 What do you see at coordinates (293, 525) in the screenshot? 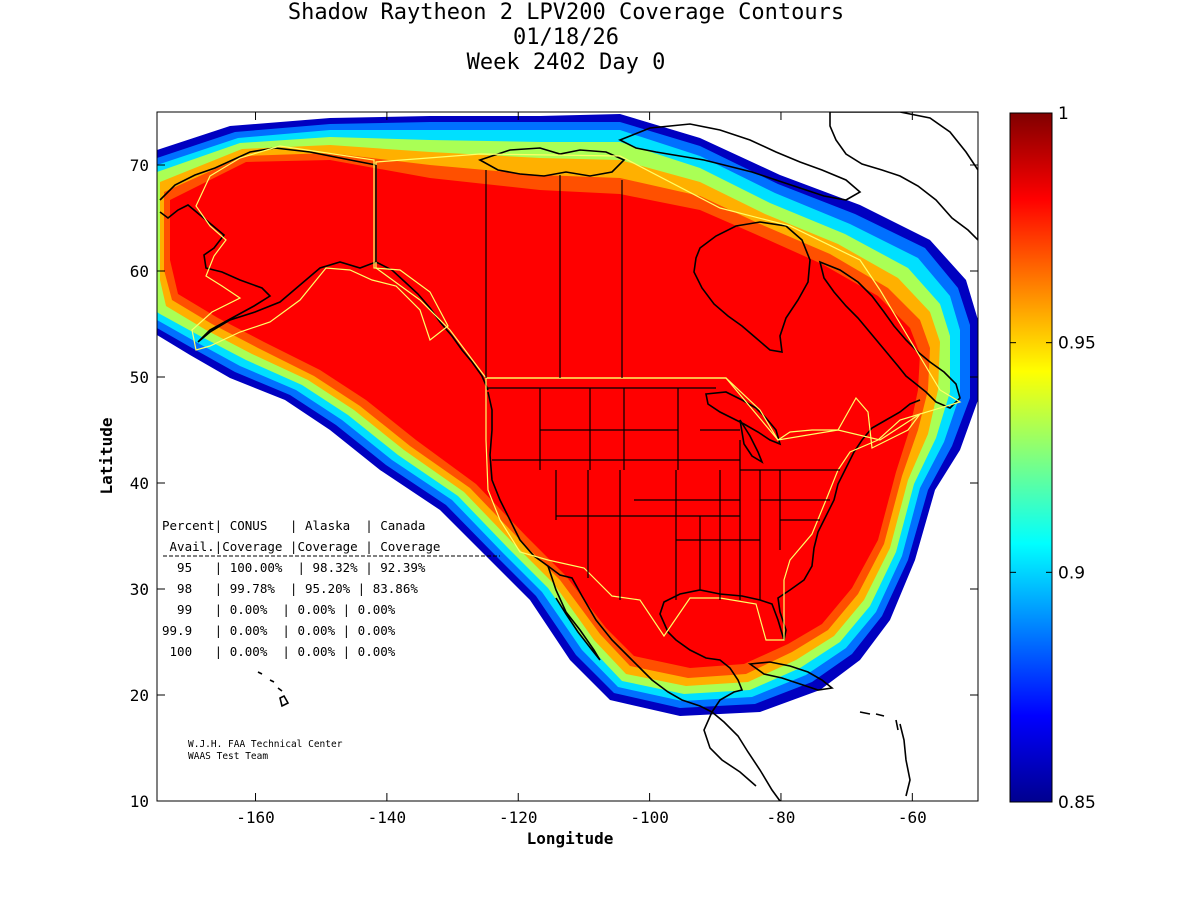
I see `table-row-header-1: Percent| CONUS | Alaska | Canada` at bounding box center [293, 525].